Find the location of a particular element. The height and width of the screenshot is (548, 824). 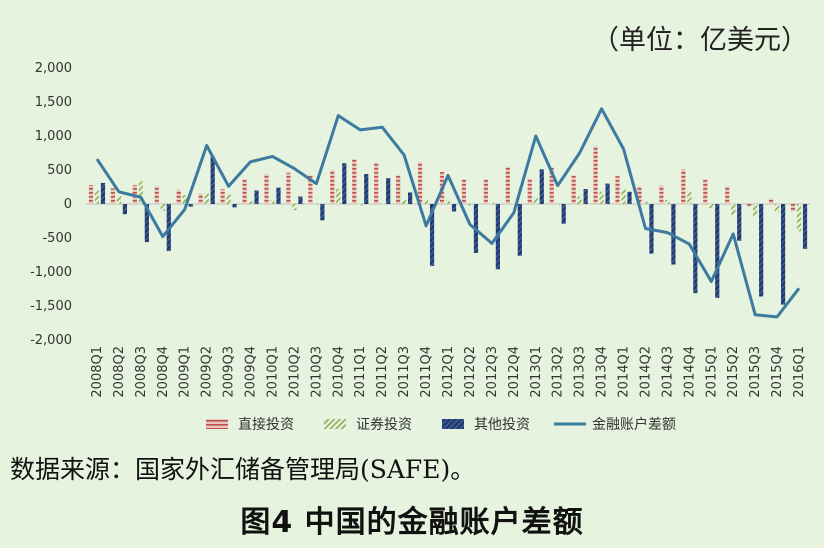

x-tick-label: 2015Q1 is located at coordinates (711, 372).